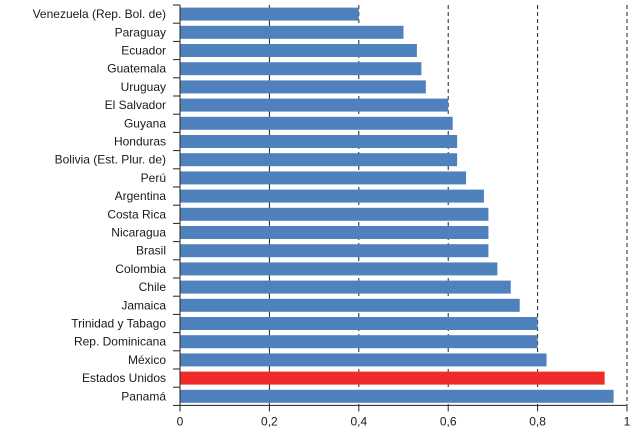 The image size is (631, 432). I want to click on category-label: México, so click(147, 360).